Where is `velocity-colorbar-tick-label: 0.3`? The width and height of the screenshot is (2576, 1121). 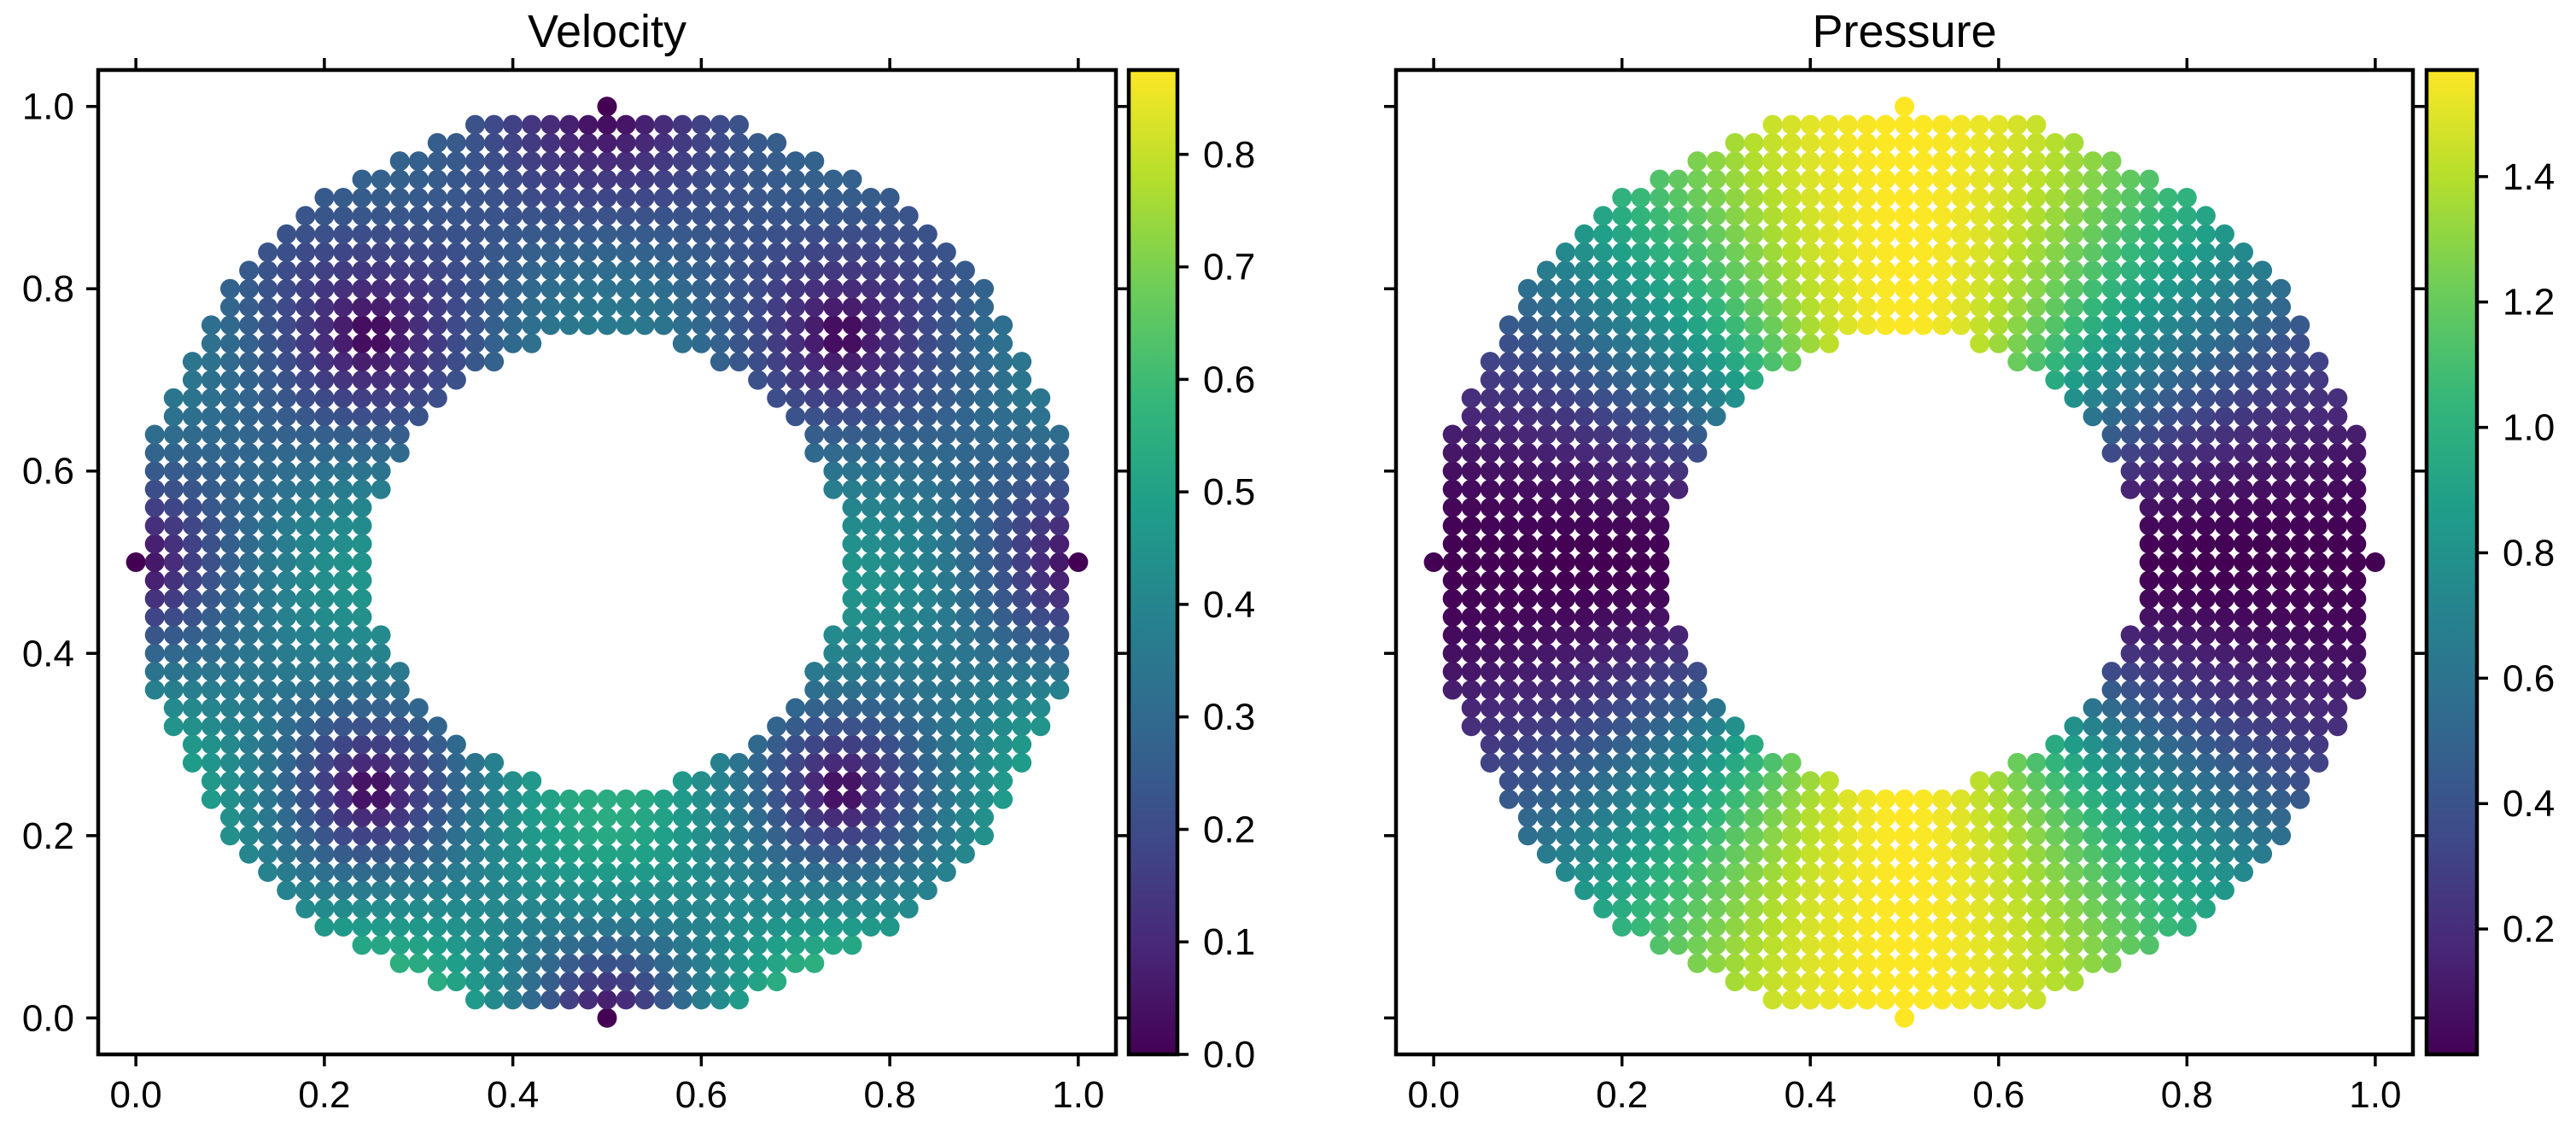
velocity-colorbar-tick-label: 0.3 is located at coordinates (1229, 718).